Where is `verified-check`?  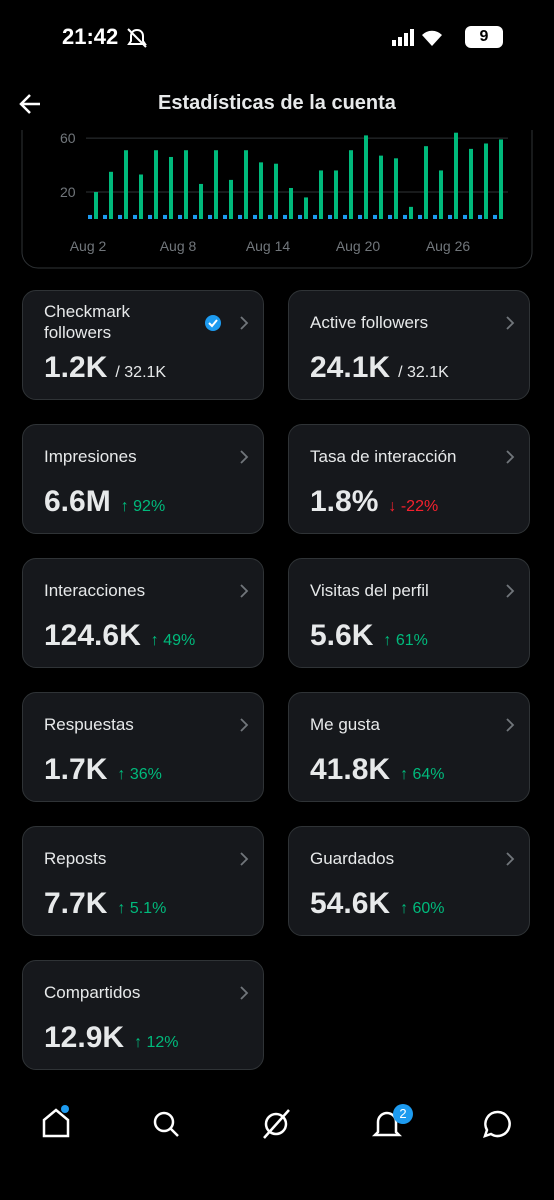 verified-check is located at coordinates (213, 323).